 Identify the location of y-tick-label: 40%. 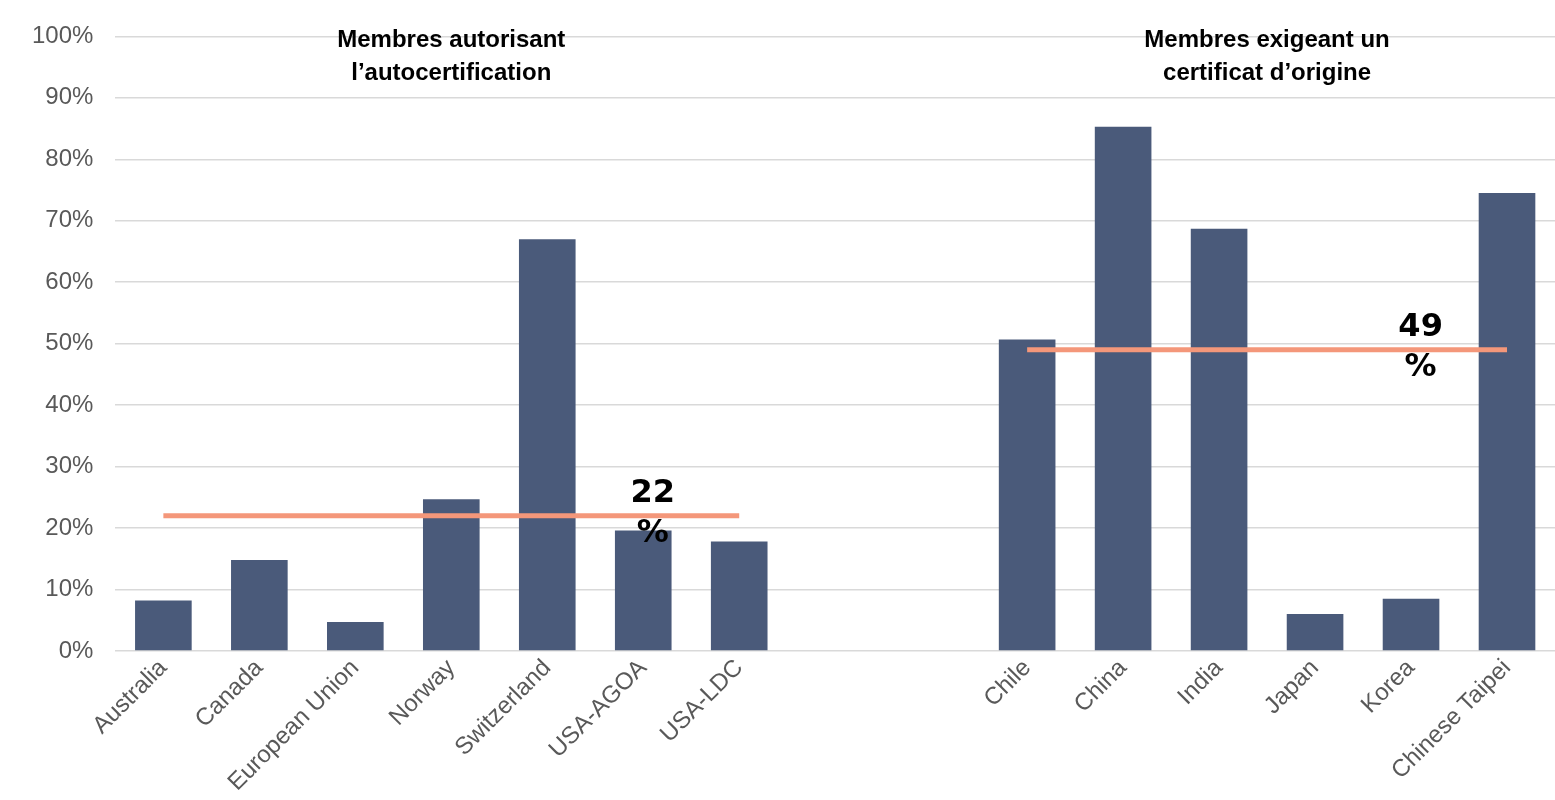
(69, 403).